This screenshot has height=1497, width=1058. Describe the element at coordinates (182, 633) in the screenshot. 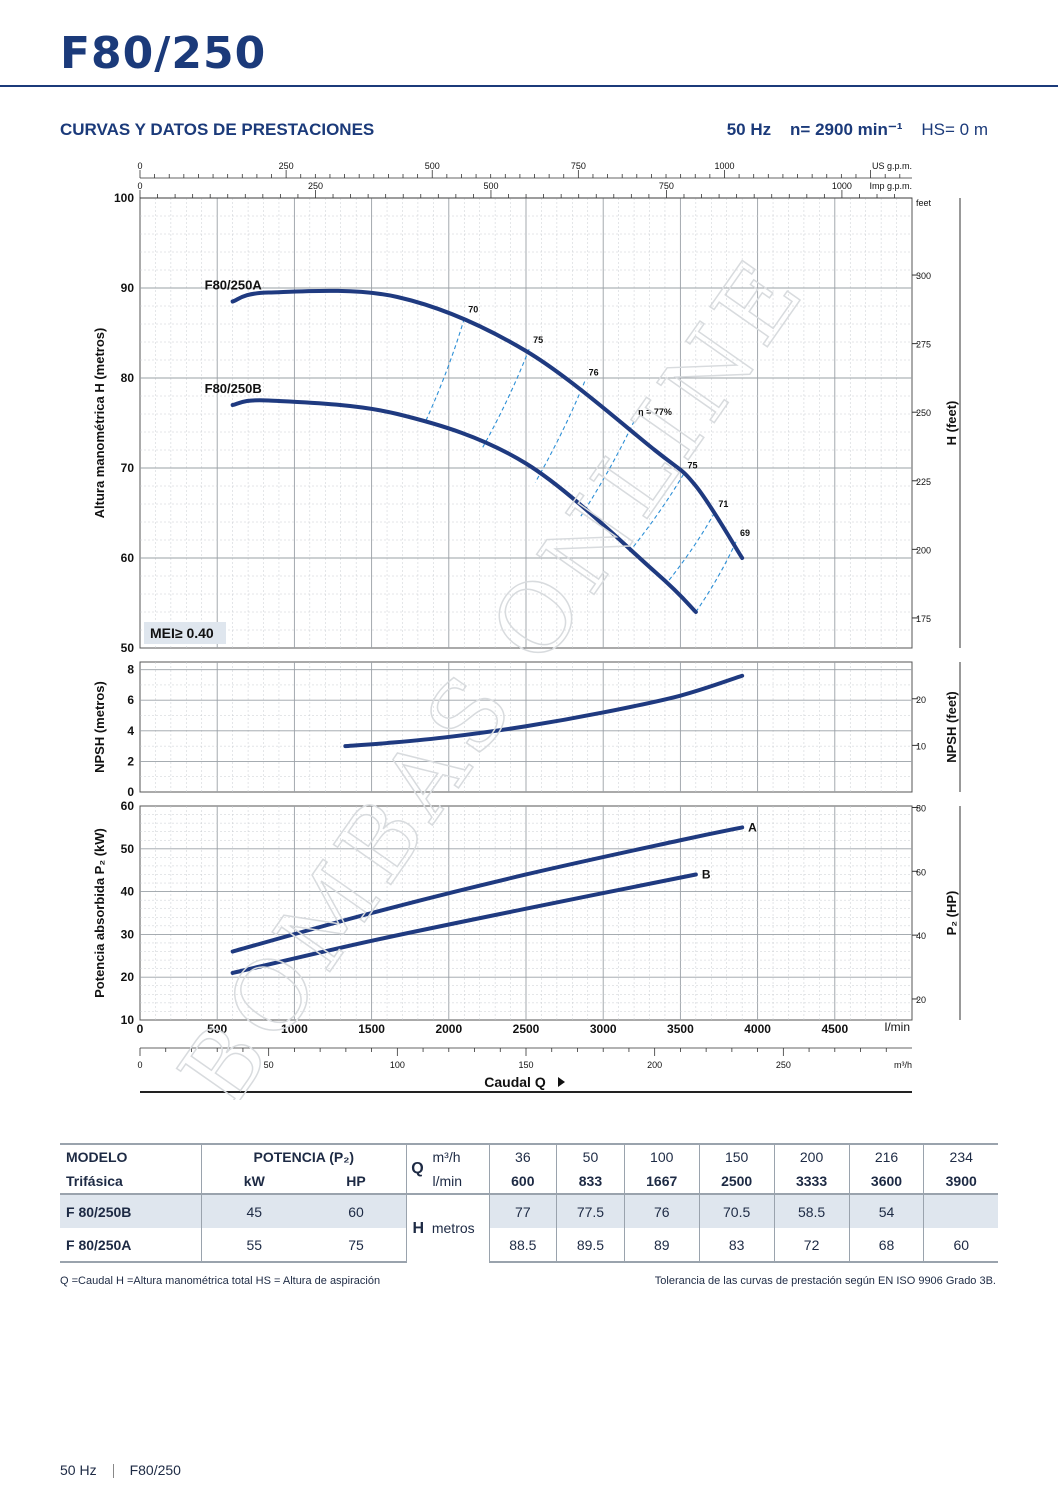

I see `mei-badge: MEI≥ 0.40` at that location.